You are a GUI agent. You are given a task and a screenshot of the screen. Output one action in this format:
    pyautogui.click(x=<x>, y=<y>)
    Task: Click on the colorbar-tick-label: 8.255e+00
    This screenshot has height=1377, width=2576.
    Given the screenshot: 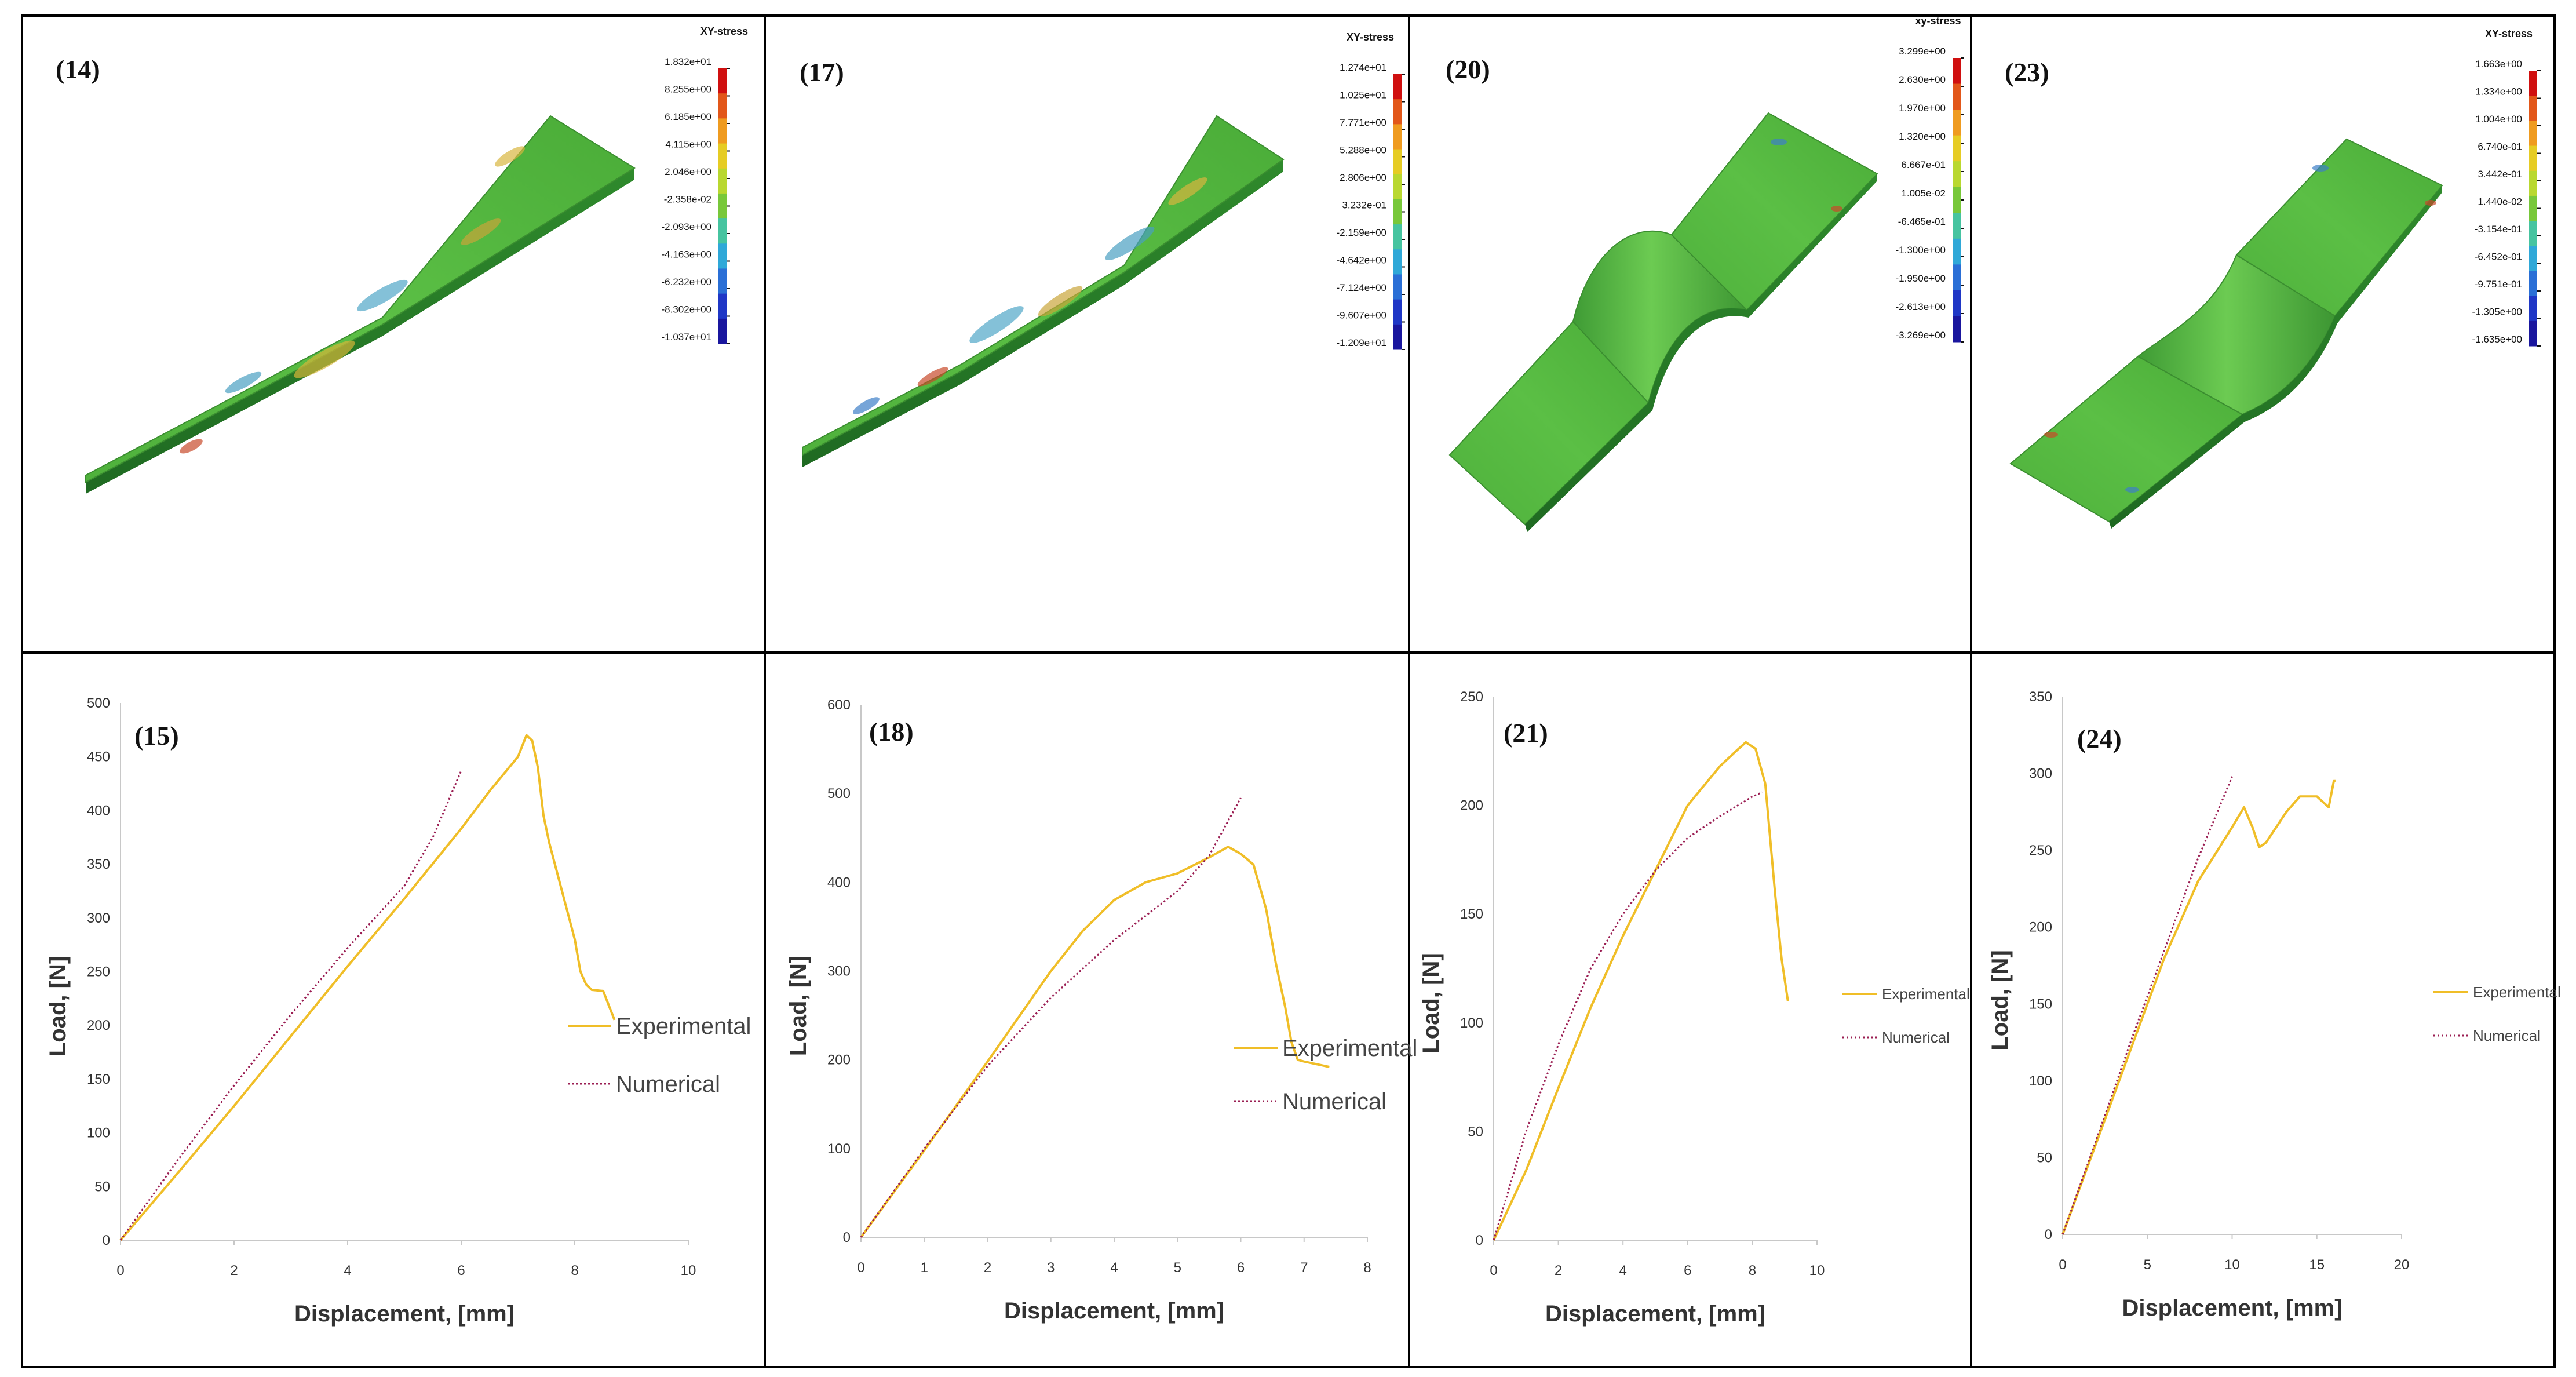 What is the action you would take?
    pyautogui.click(x=688, y=90)
    